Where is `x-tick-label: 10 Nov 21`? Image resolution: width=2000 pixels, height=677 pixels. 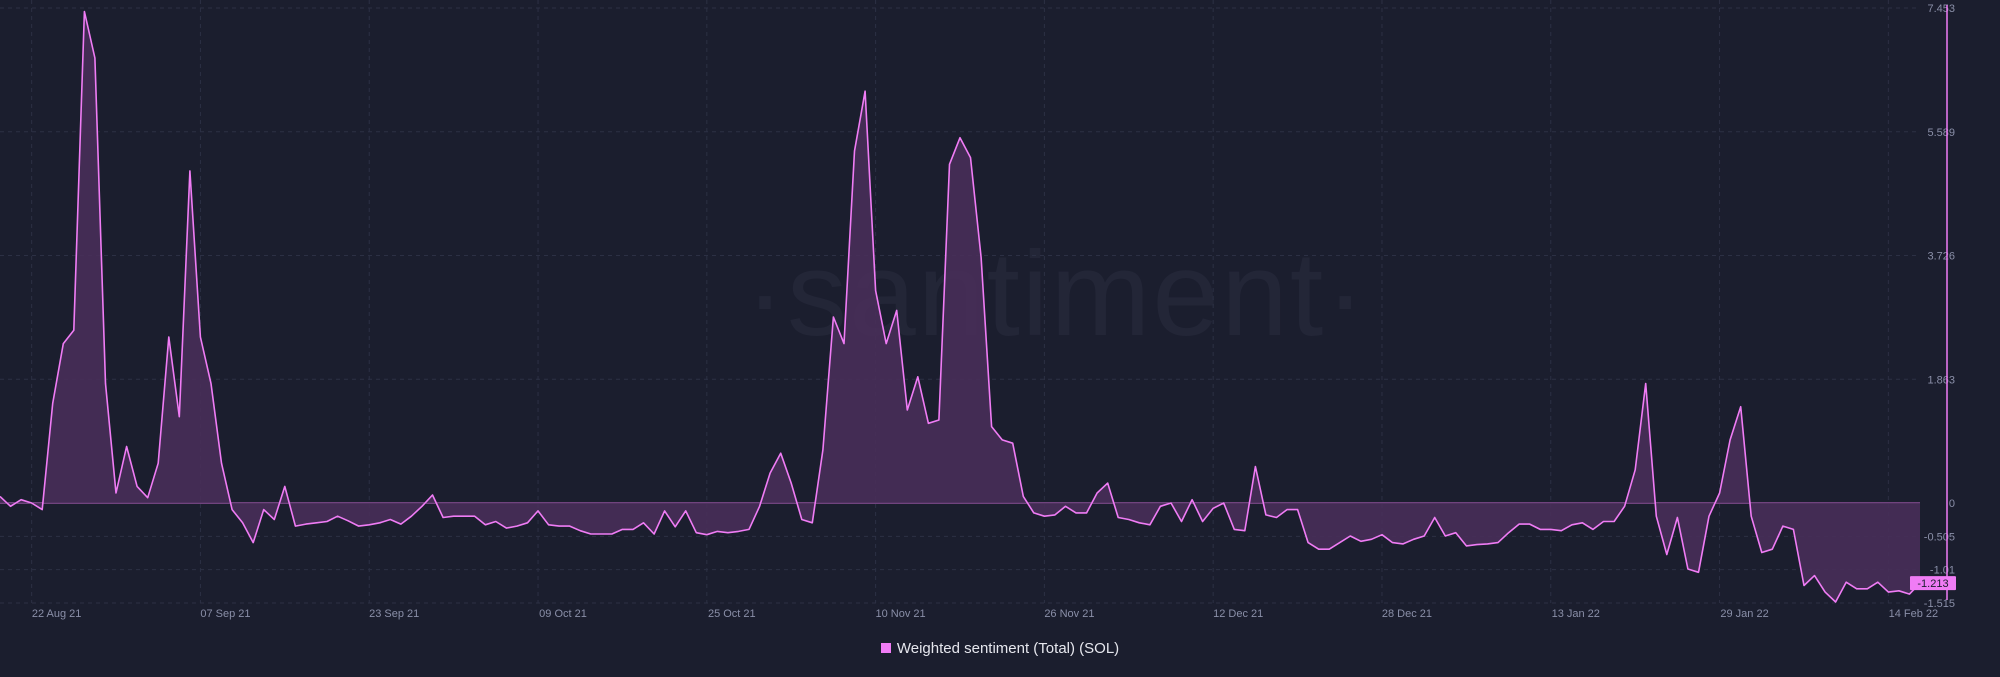
x-tick-label: 10 Nov 21 is located at coordinates (901, 614).